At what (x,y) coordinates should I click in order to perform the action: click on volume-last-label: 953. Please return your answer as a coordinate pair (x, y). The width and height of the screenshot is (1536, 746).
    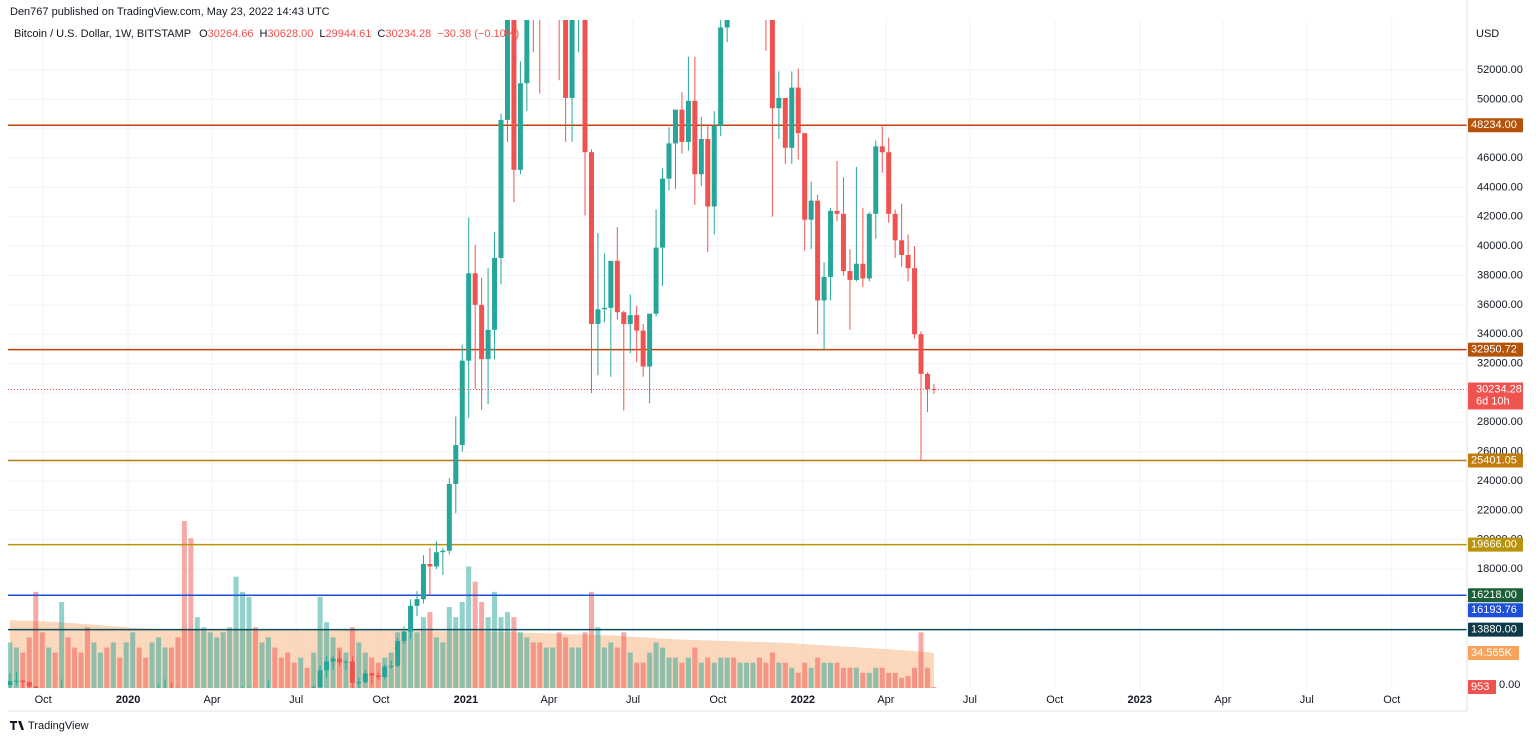
    Looking at the image, I should click on (1480, 687).